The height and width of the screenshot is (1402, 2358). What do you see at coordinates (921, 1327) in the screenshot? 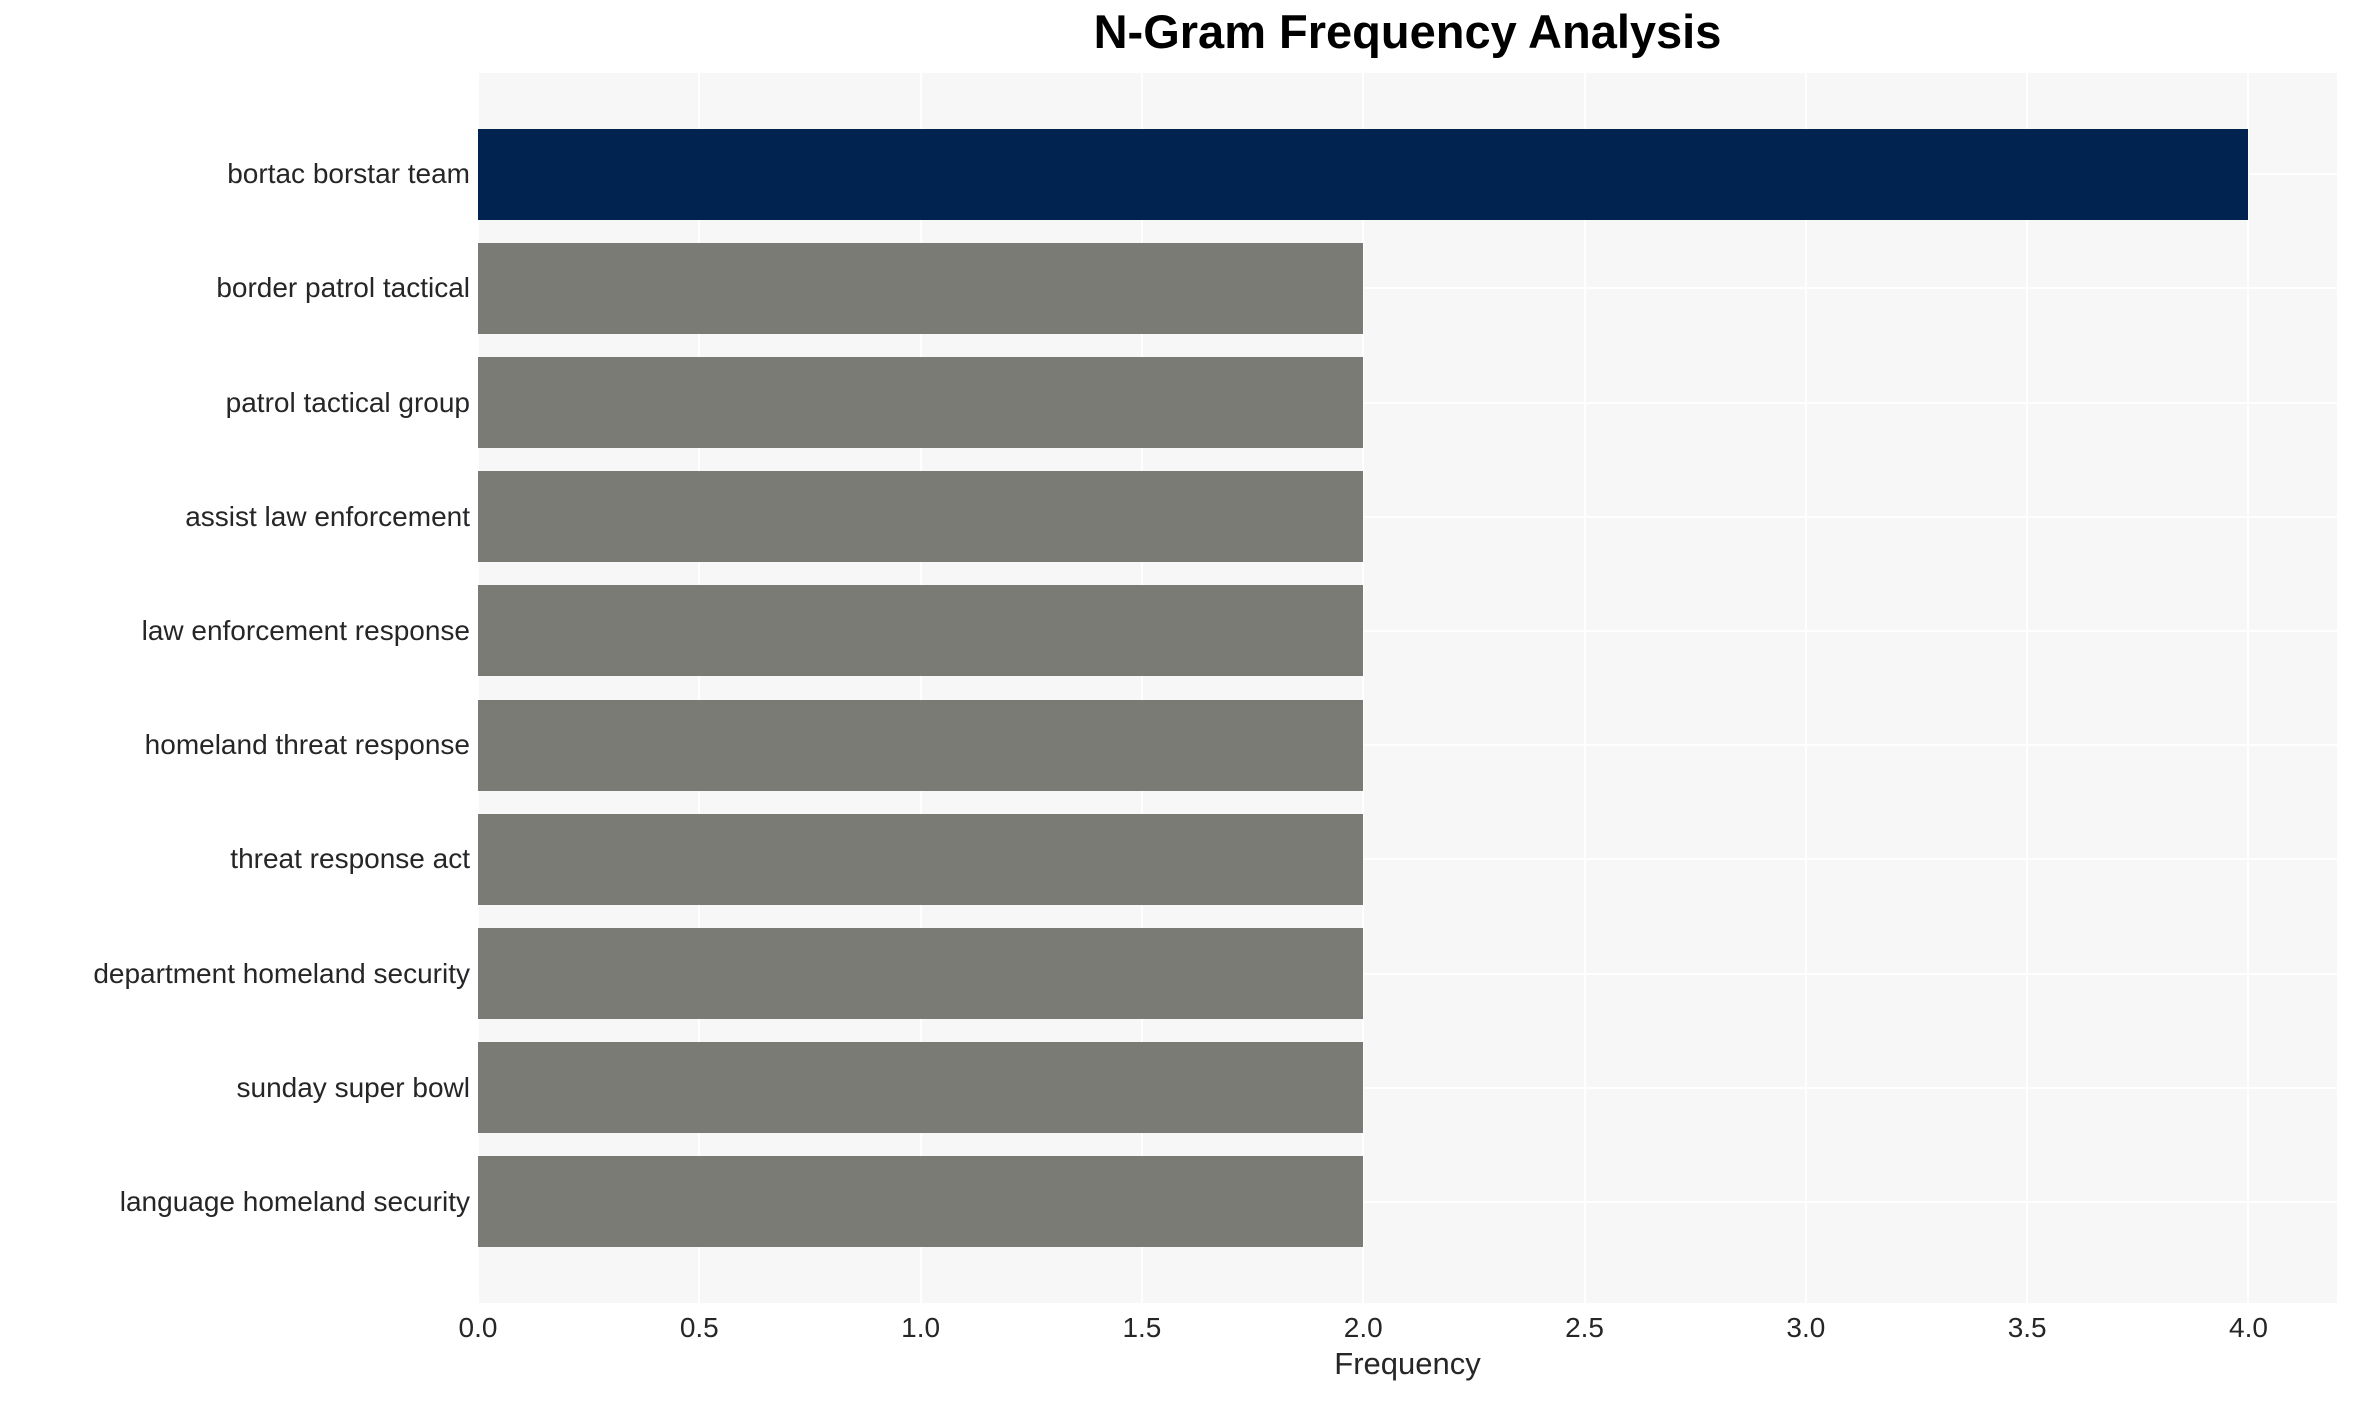
I see `x-tick-label: 1.0` at bounding box center [921, 1327].